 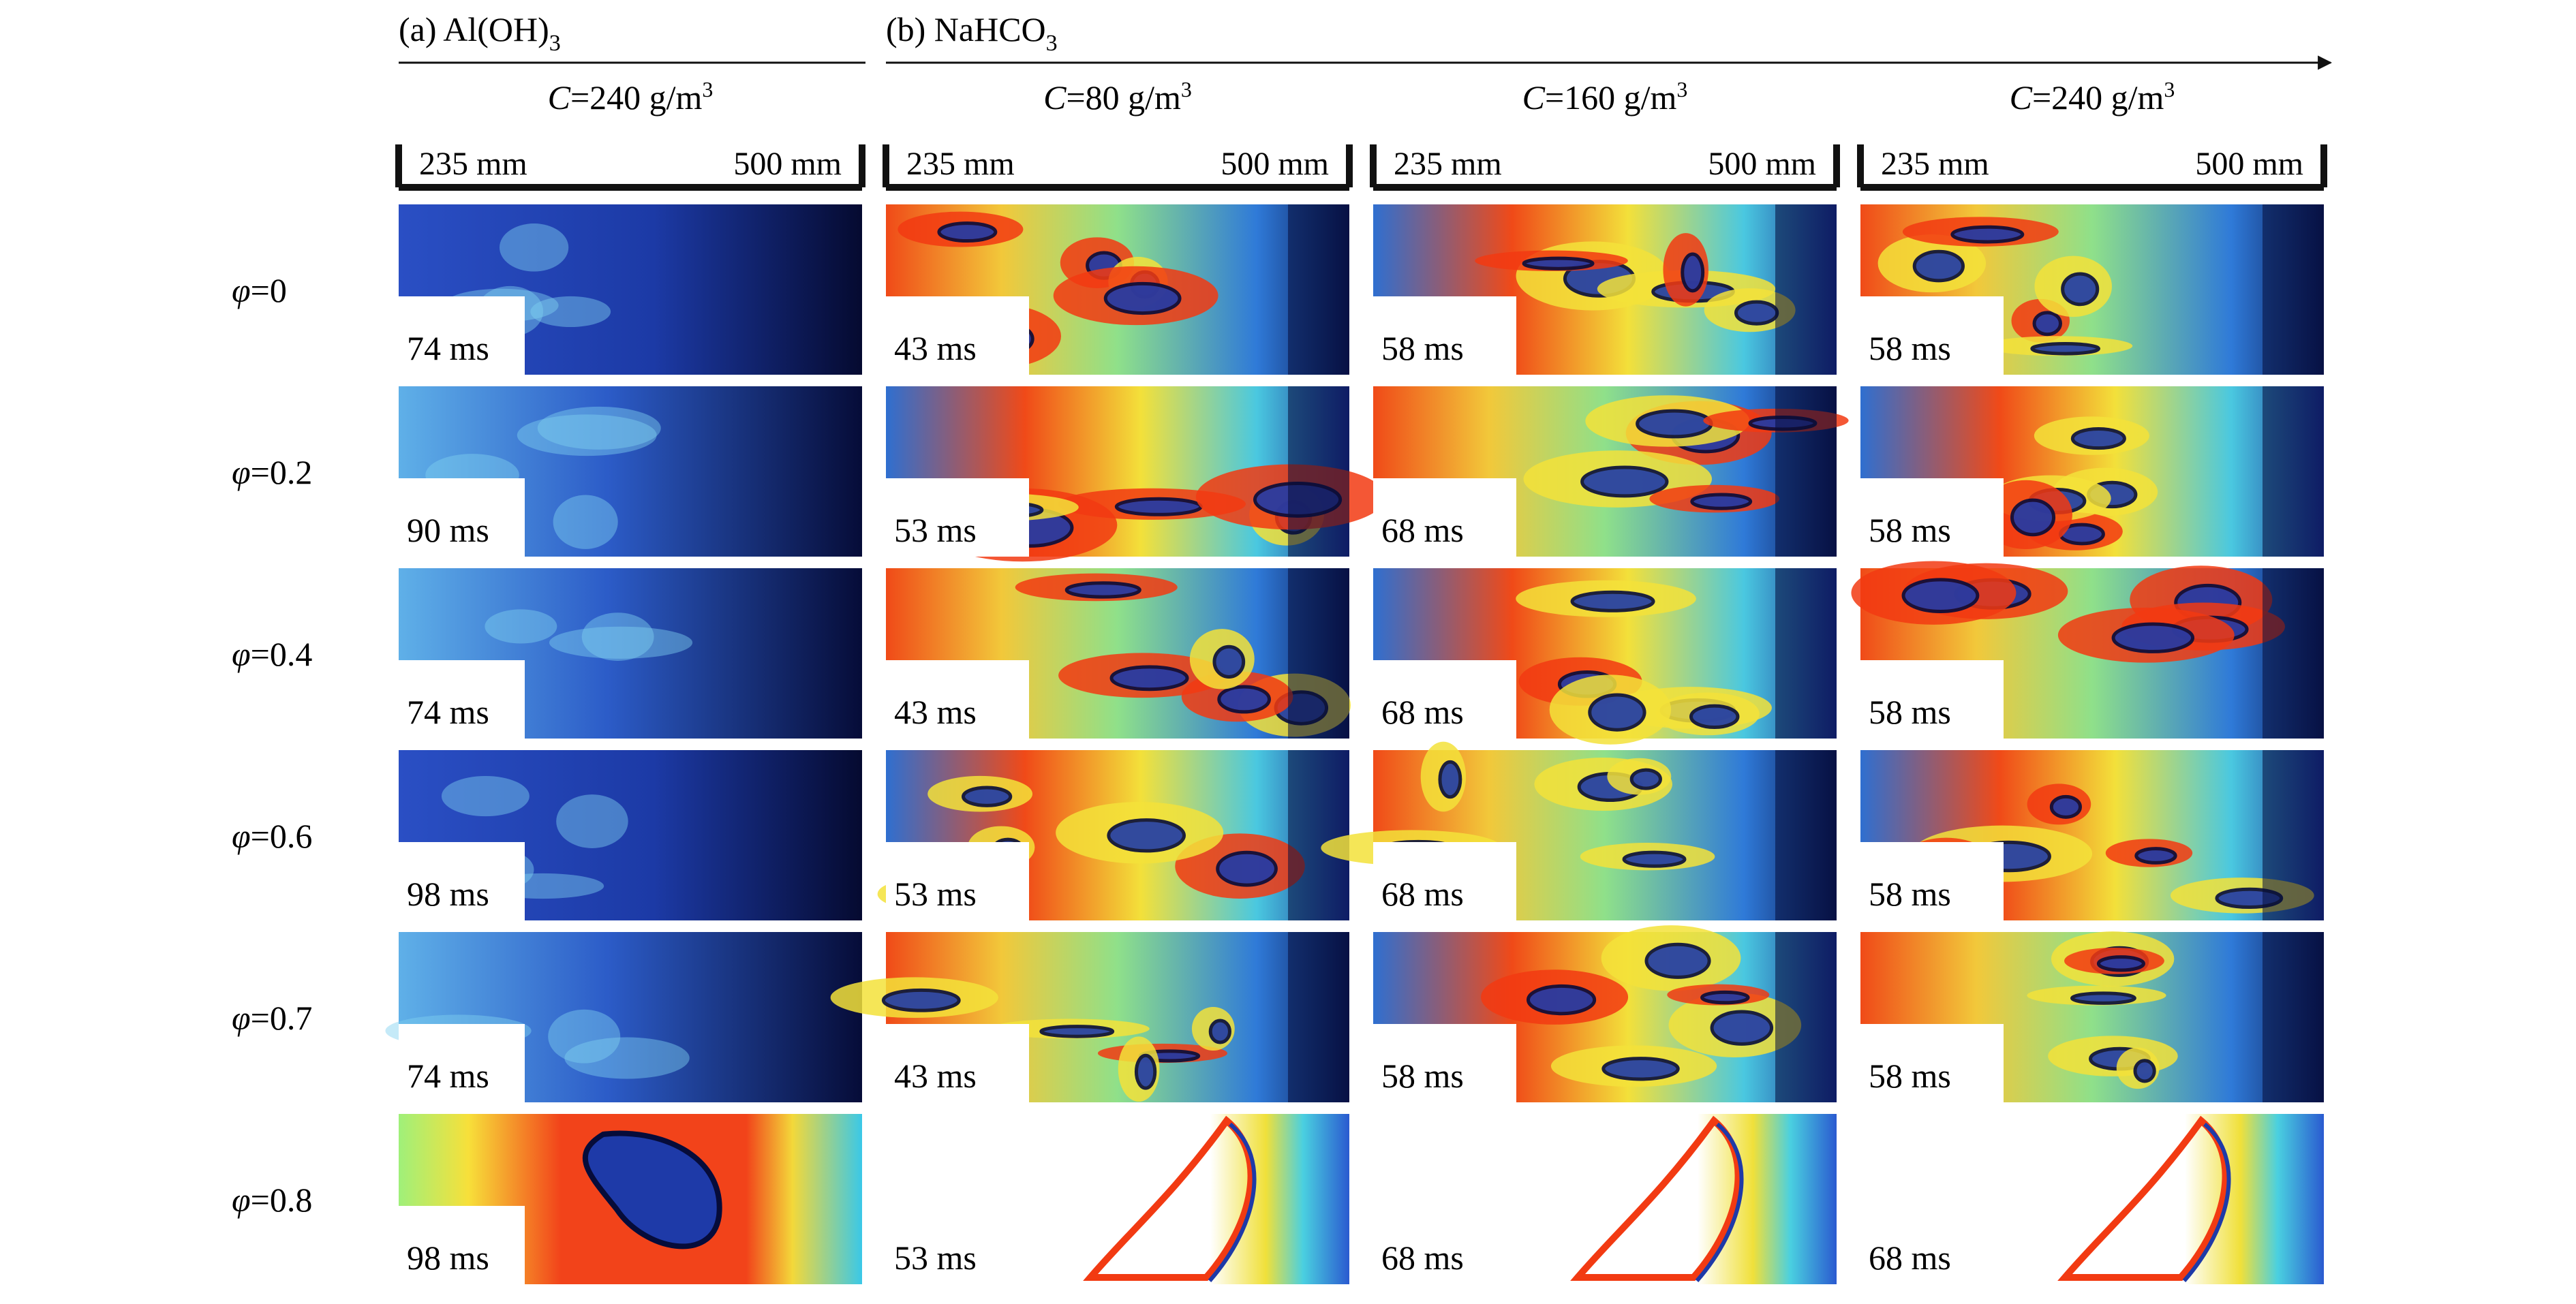 What do you see at coordinates (272, 836) in the screenshot?
I see `phi-label: φ=0.6` at bounding box center [272, 836].